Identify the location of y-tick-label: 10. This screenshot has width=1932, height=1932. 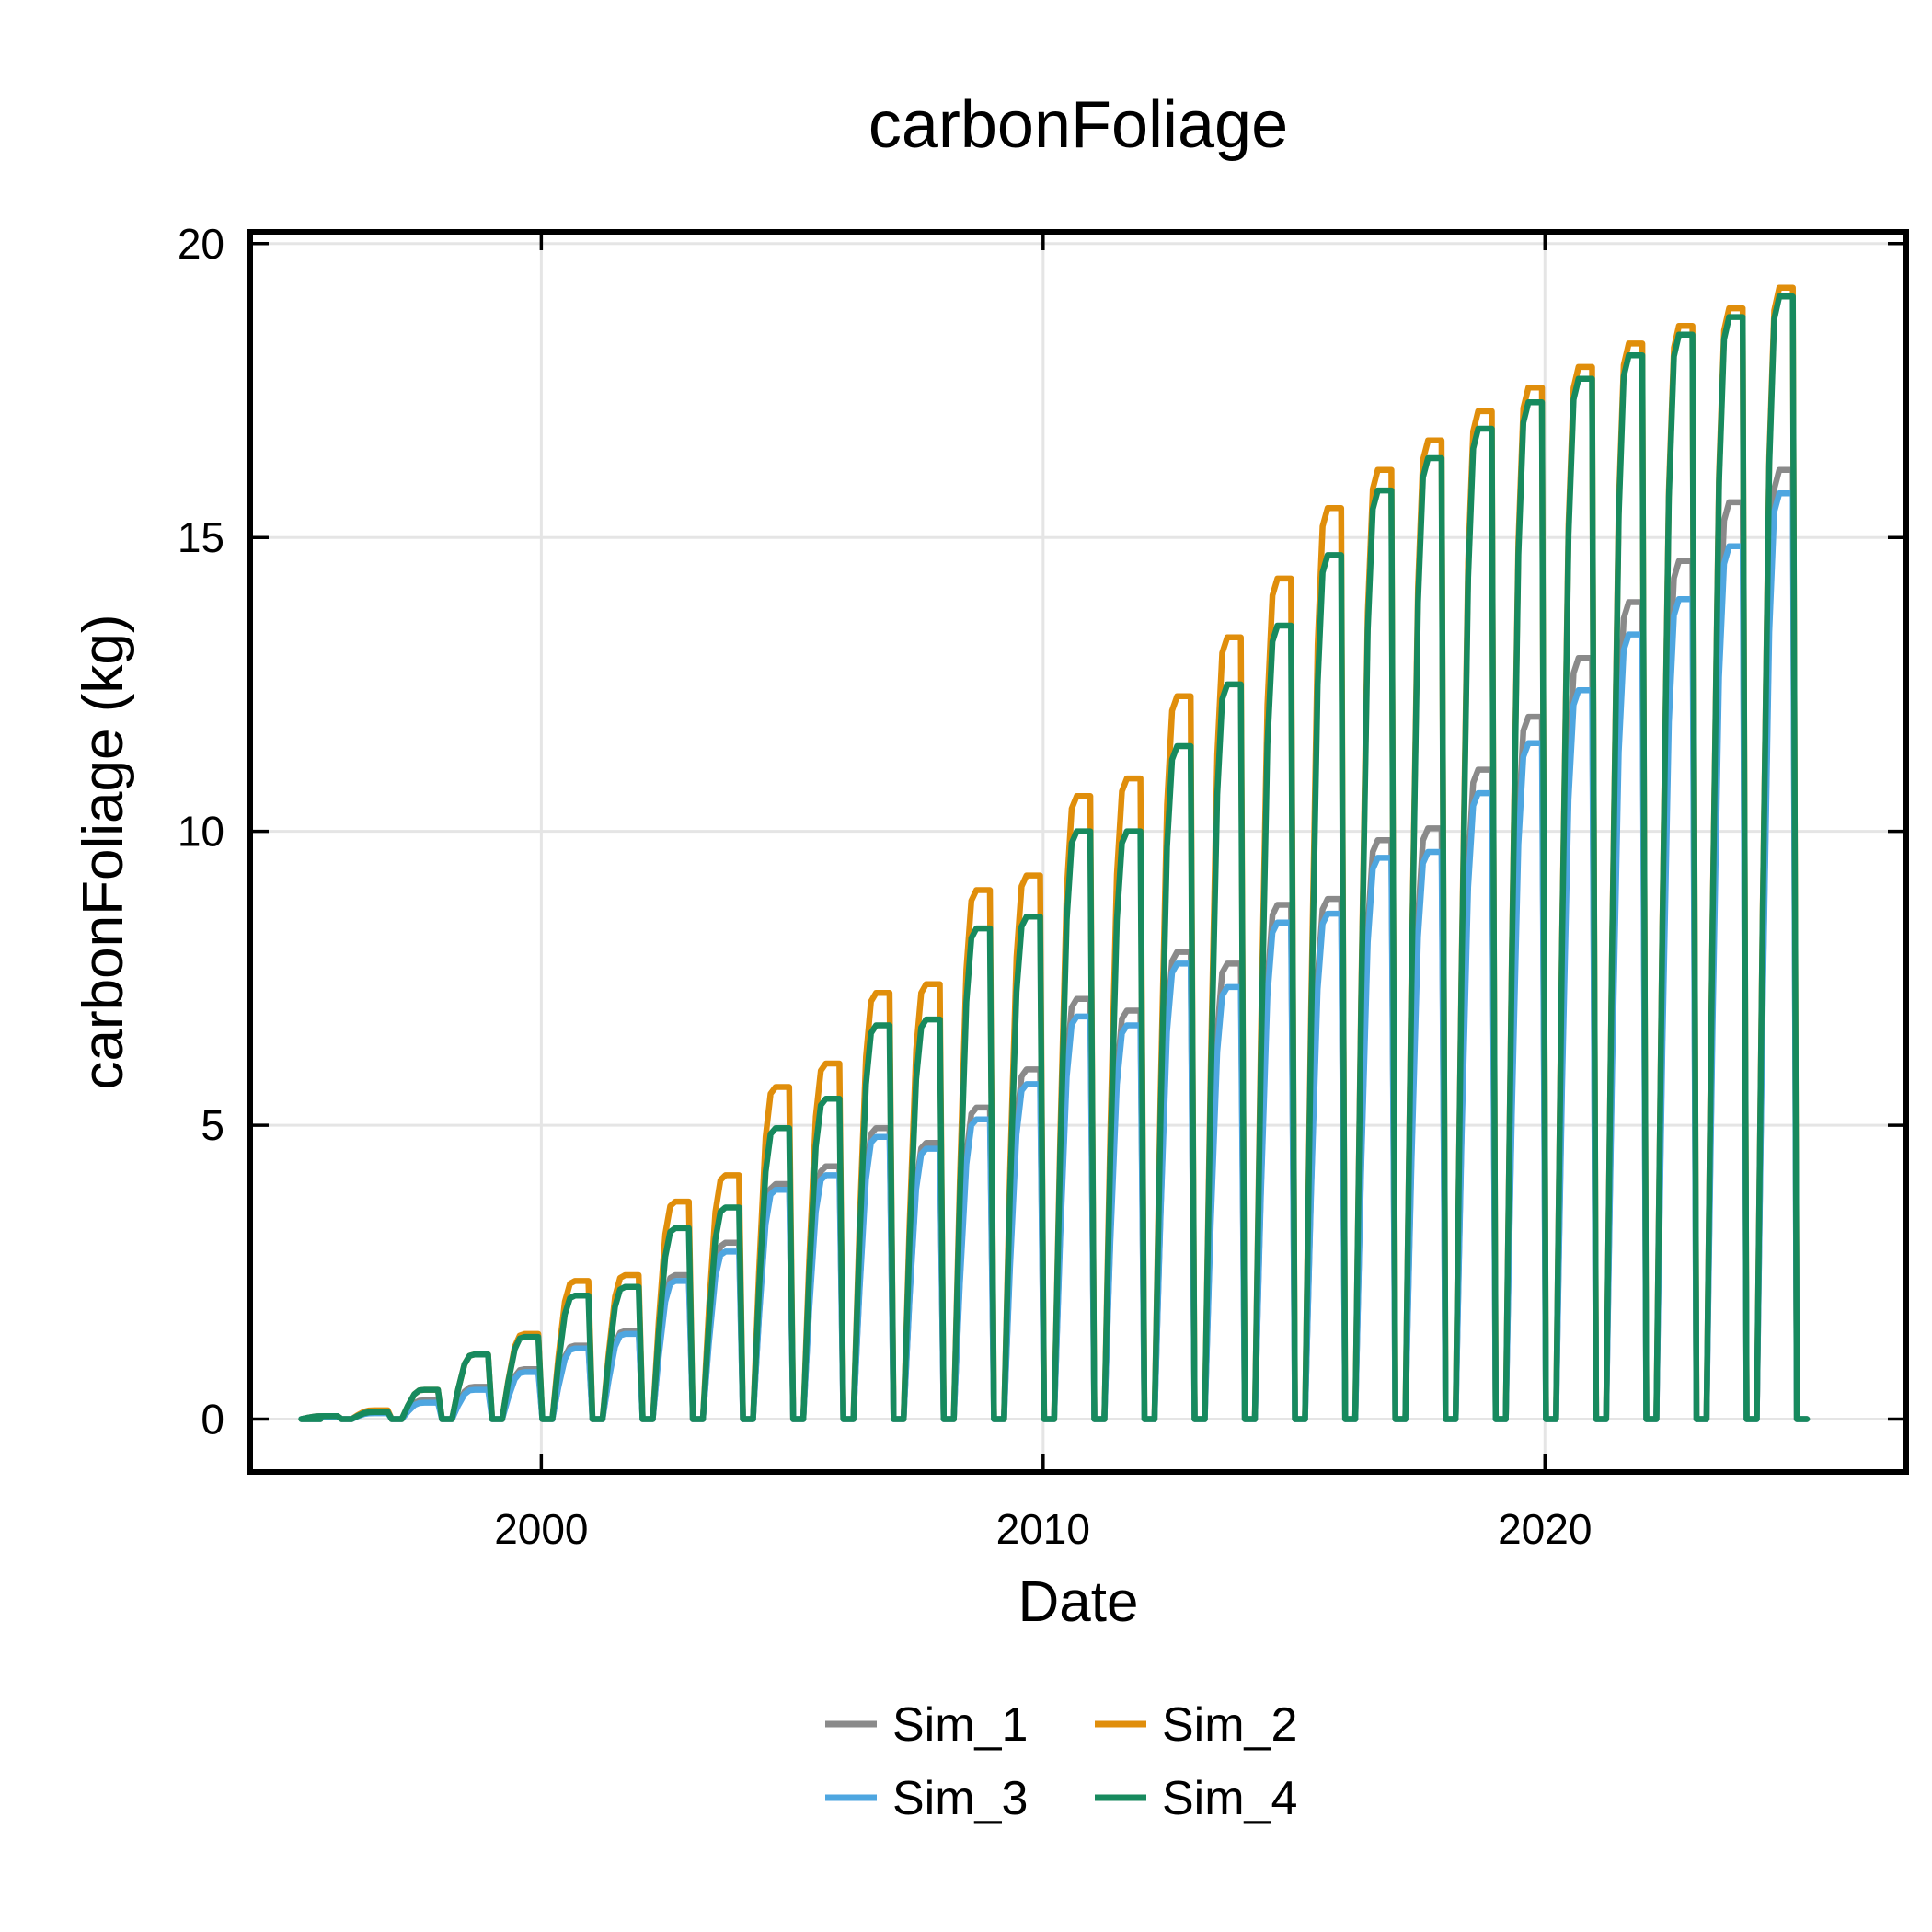
(201, 832).